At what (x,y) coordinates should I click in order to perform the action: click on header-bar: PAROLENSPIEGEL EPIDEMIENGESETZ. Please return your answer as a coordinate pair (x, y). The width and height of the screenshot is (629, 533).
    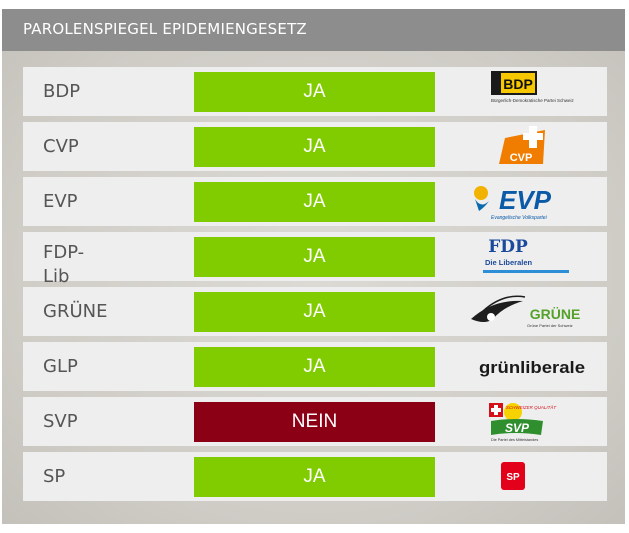
    Looking at the image, I should click on (313, 30).